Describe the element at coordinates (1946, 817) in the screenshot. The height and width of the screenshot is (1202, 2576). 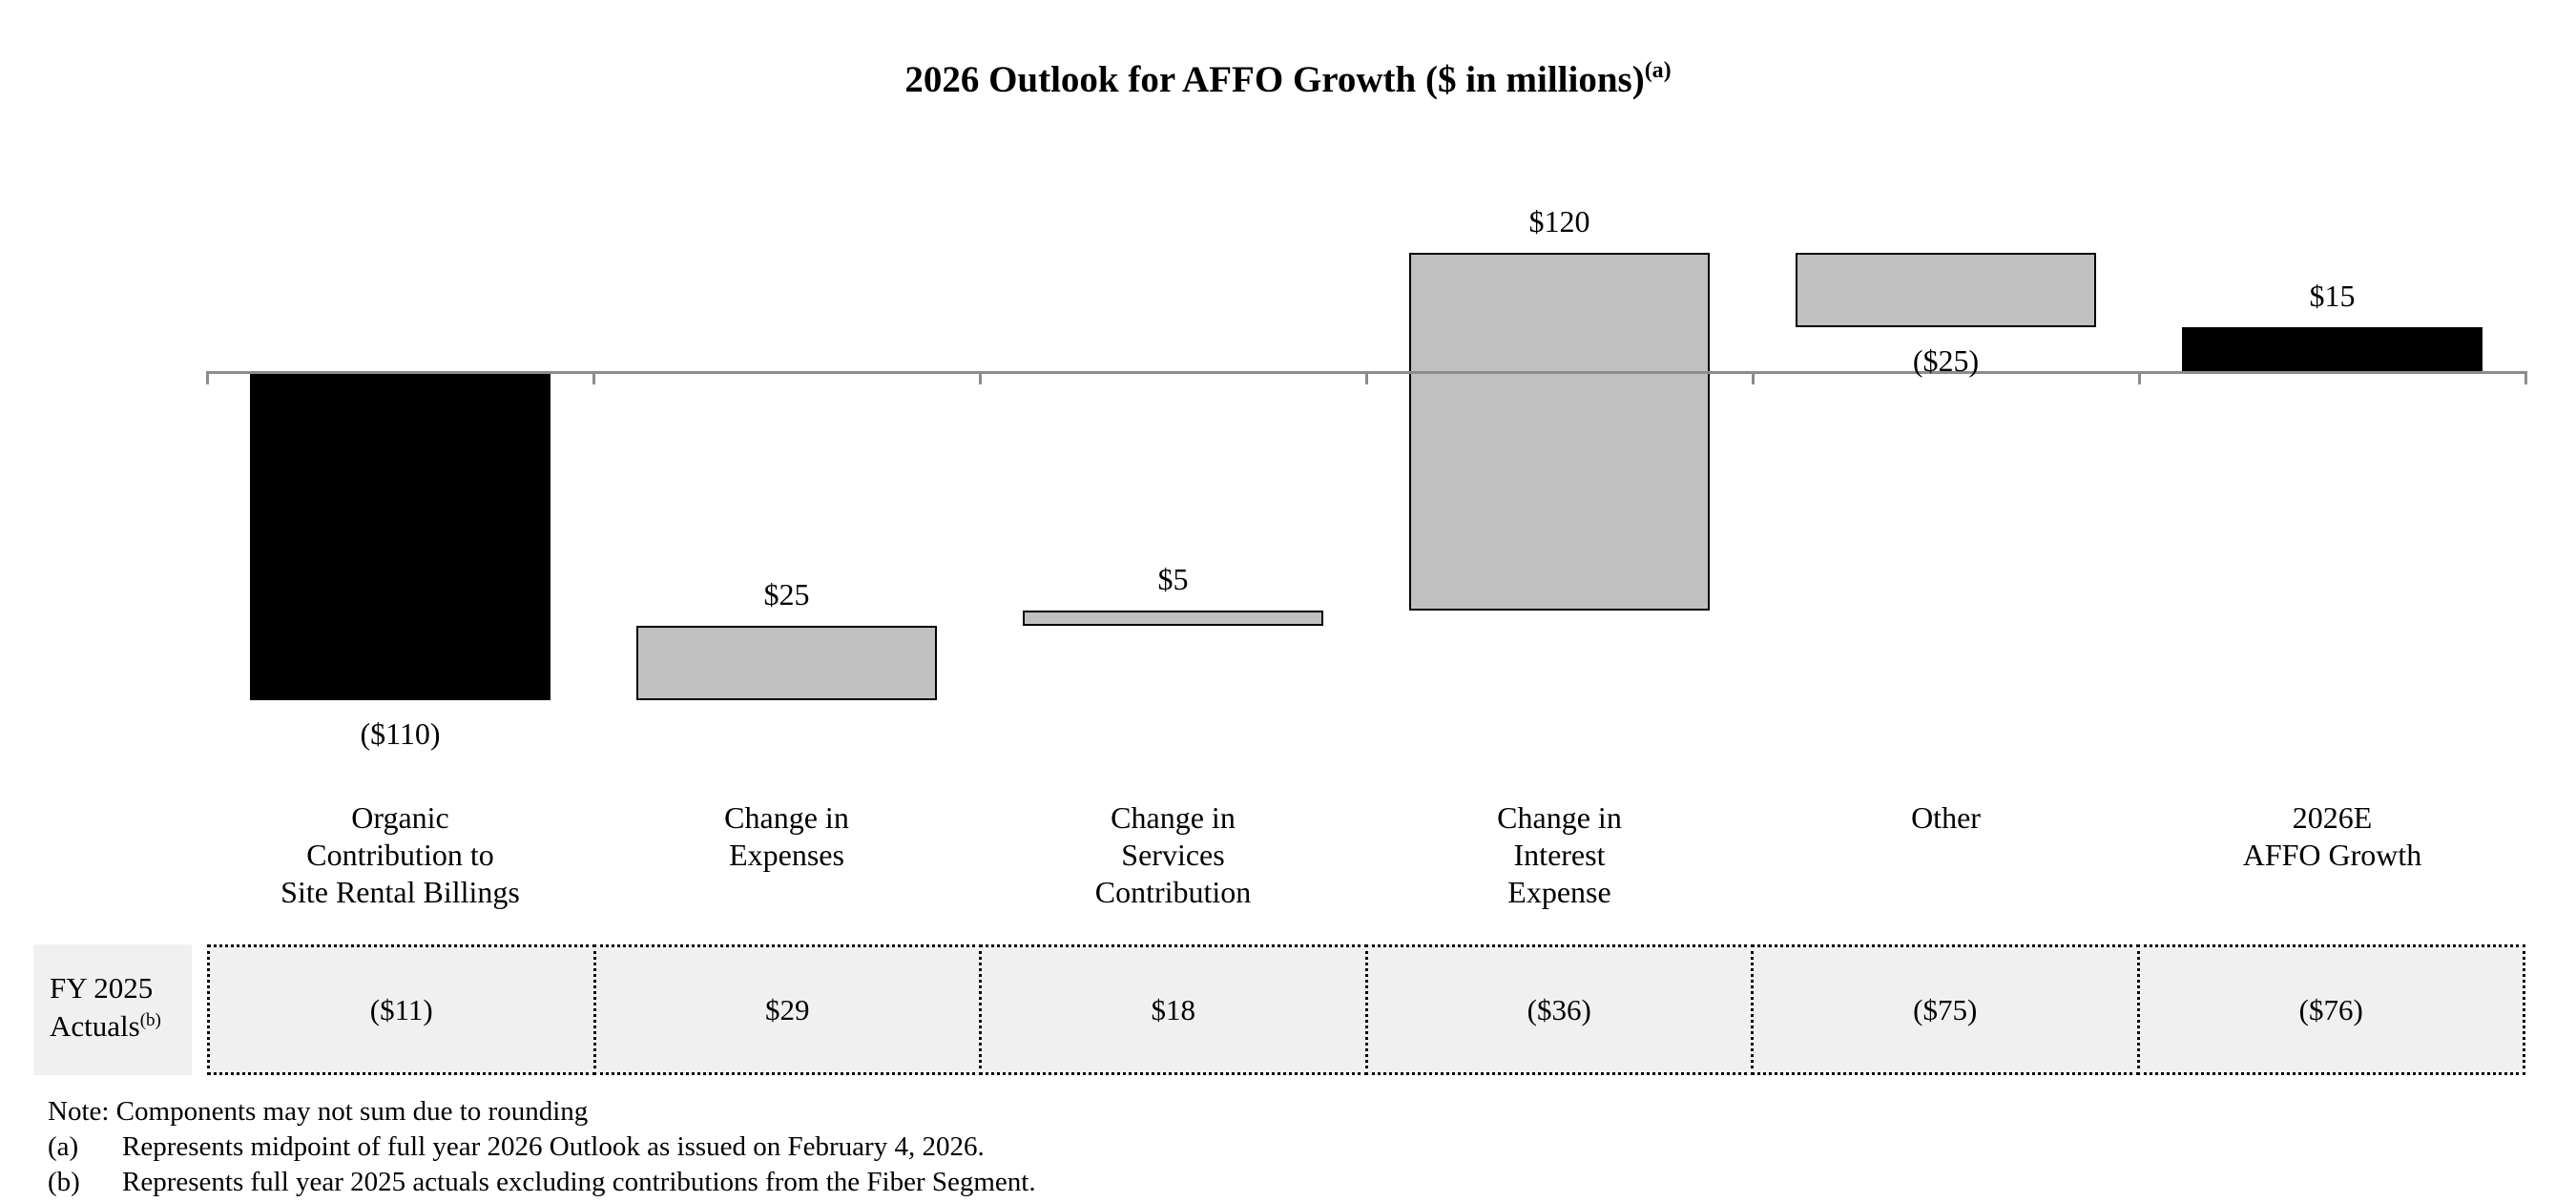
I see `category-label: Other` at that location.